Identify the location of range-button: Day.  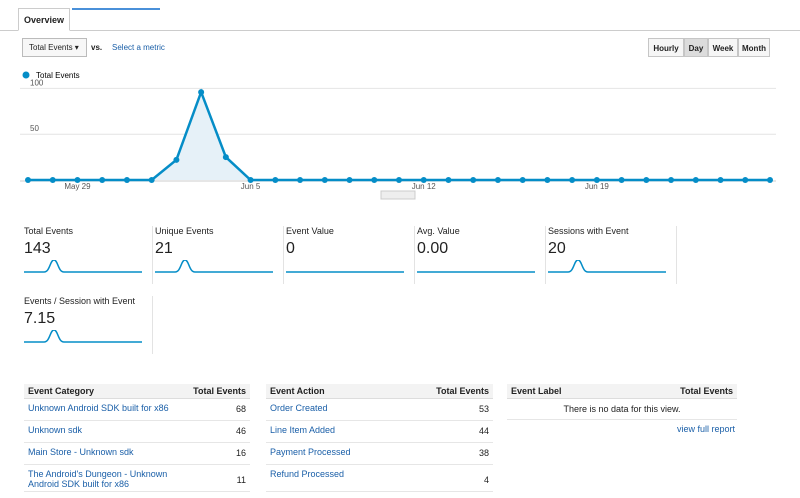
(696, 47).